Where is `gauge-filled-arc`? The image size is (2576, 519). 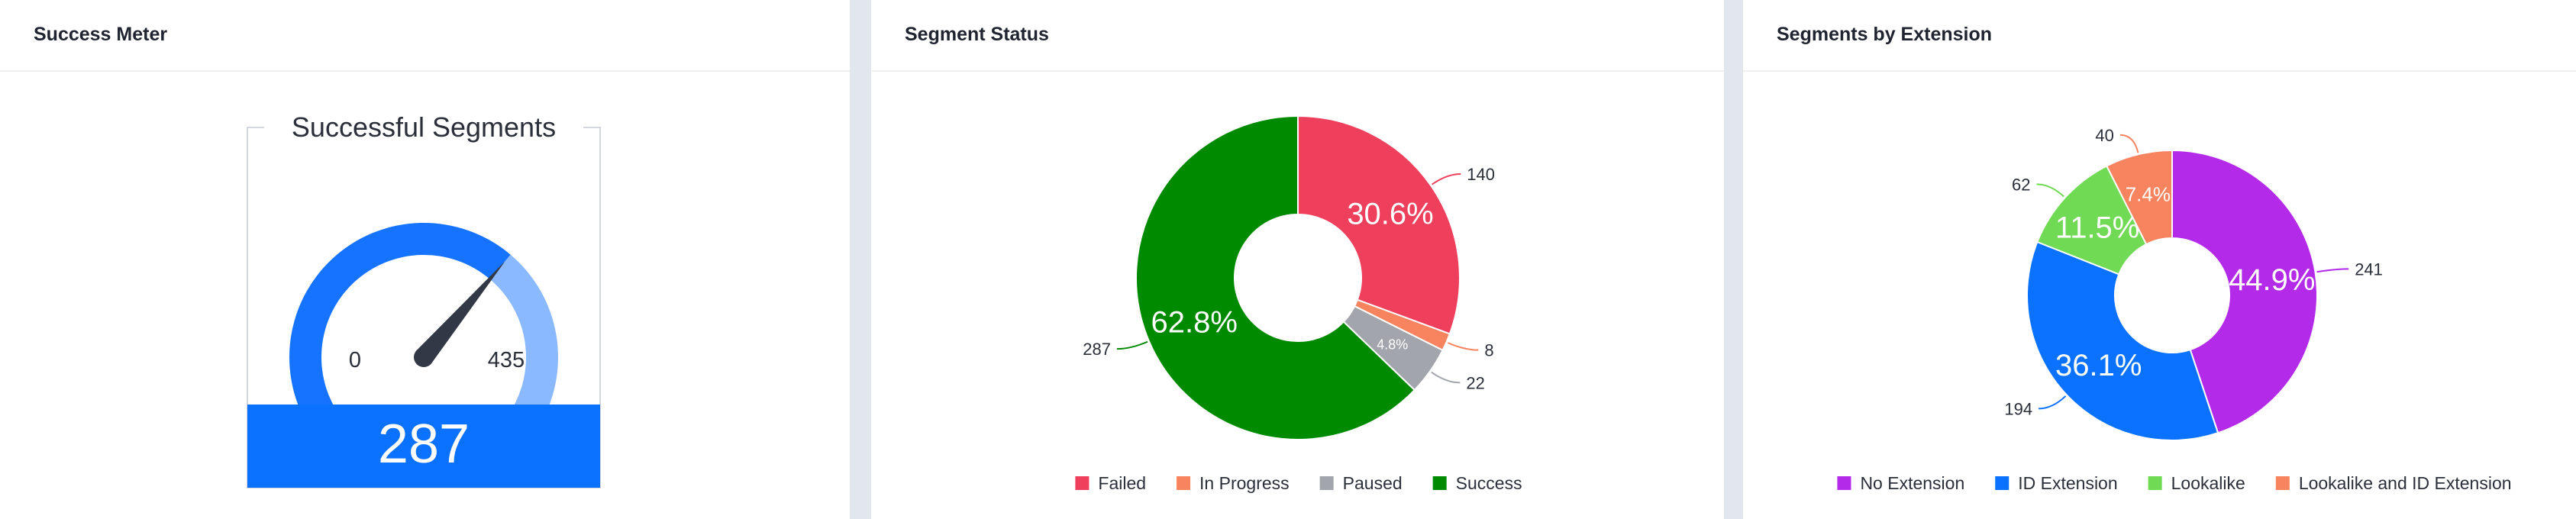
gauge-filled-arc is located at coordinates (400, 329).